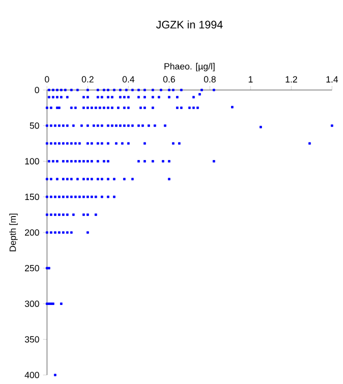  What do you see at coordinates (128, 79) in the screenshot?
I see `x-tick-label: 0.4` at bounding box center [128, 79].